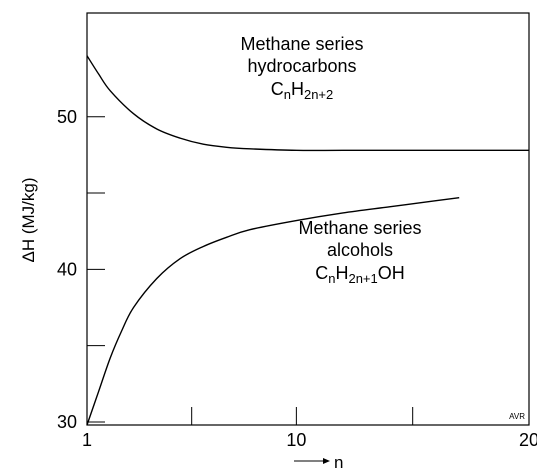 Image resolution: width=537 pixels, height=473 pixels. Describe the element at coordinates (326, 461) in the screenshot. I see `x-axis-arrow-head` at that location.